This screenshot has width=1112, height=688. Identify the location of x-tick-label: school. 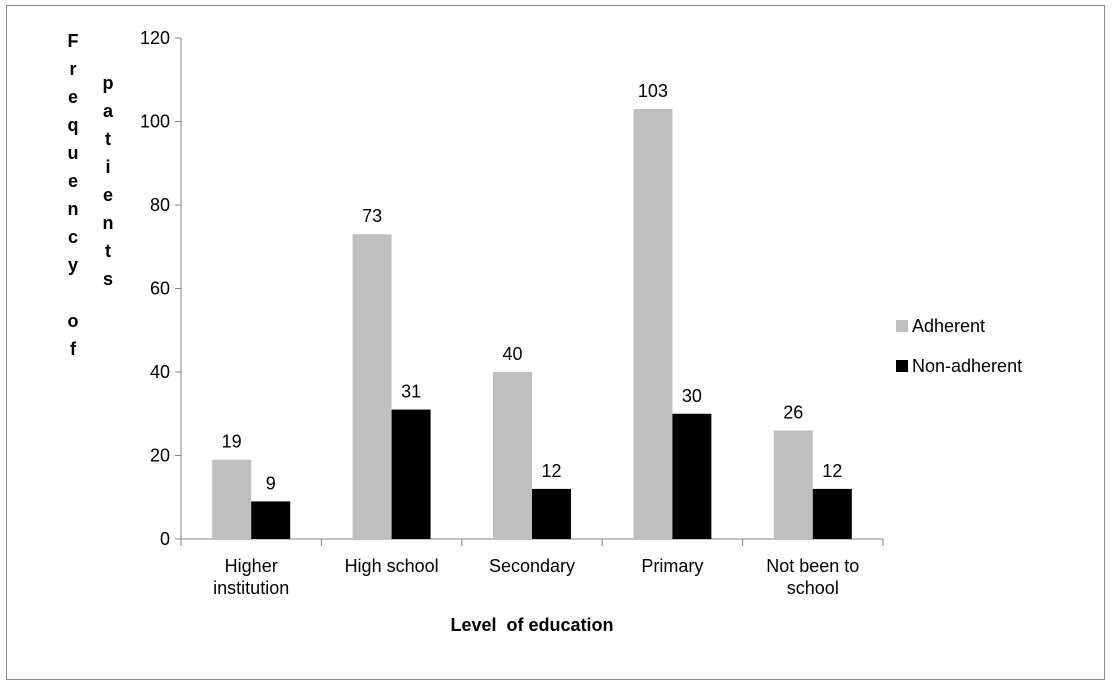
(813, 588).